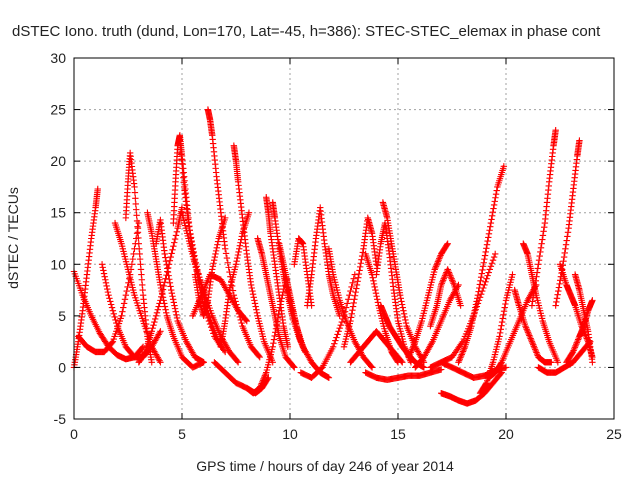 The width and height of the screenshot is (640, 480). Describe the element at coordinates (58, 110) in the screenshot. I see `y-tick-label: 25` at that location.